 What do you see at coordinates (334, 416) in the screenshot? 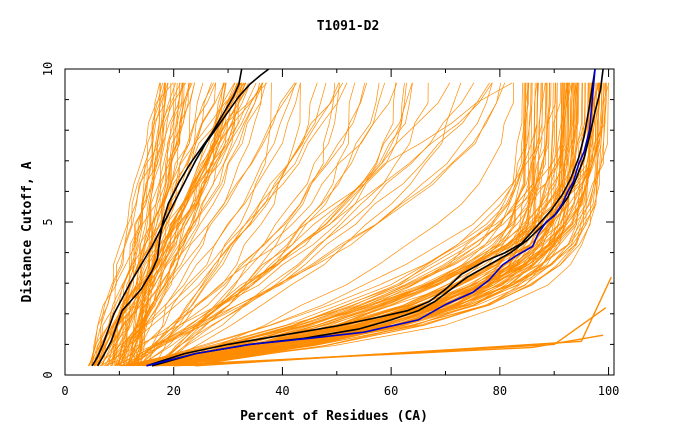
I see `x-axis-label: Percent of Residues (CA)` at bounding box center [334, 416].